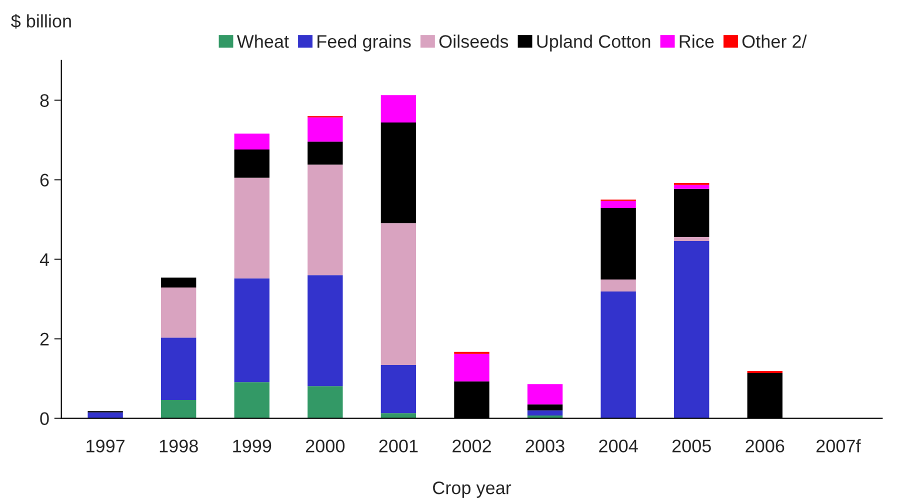  What do you see at coordinates (44, 180) in the screenshot?
I see `y-tick-label: 6` at bounding box center [44, 180].